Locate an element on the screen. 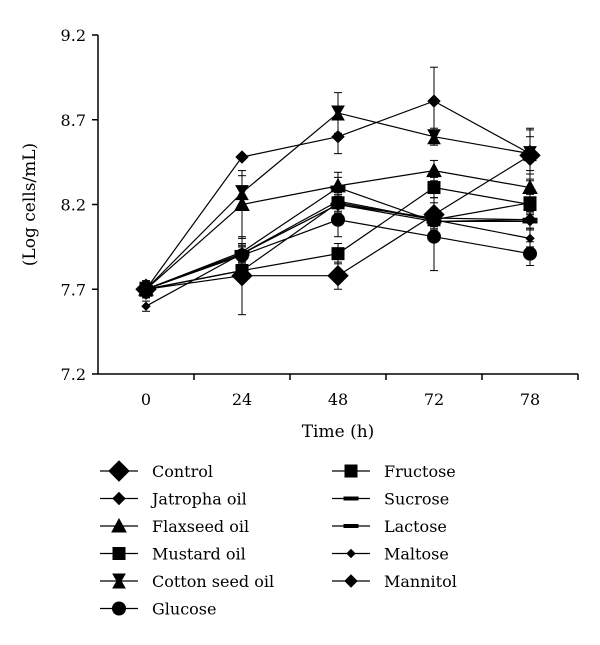 The image size is (600, 645). x-tick-label: 24 is located at coordinates (242, 399).